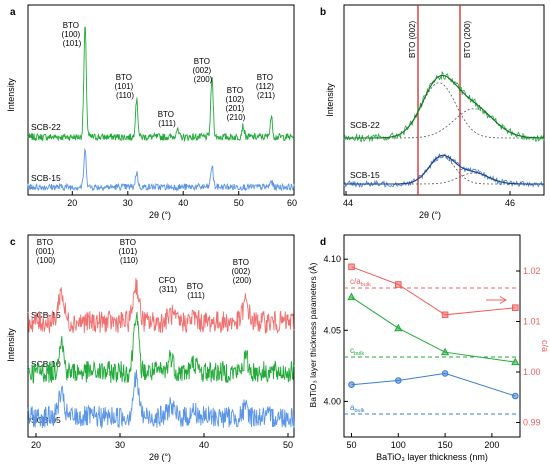 The image size is (550, 467). What do you see at coordinates (11, 345) in the screenshot?
I see `panel-c-ylabel: Intensity` at bounding box center [11, 345].